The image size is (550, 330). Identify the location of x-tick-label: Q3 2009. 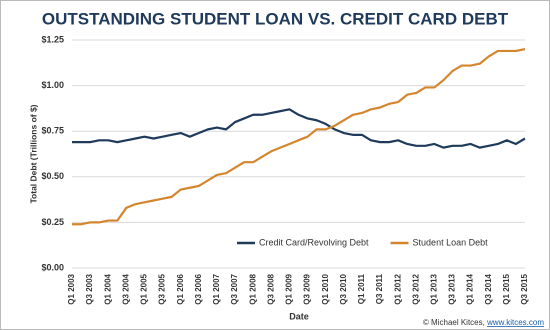
(307, 288).